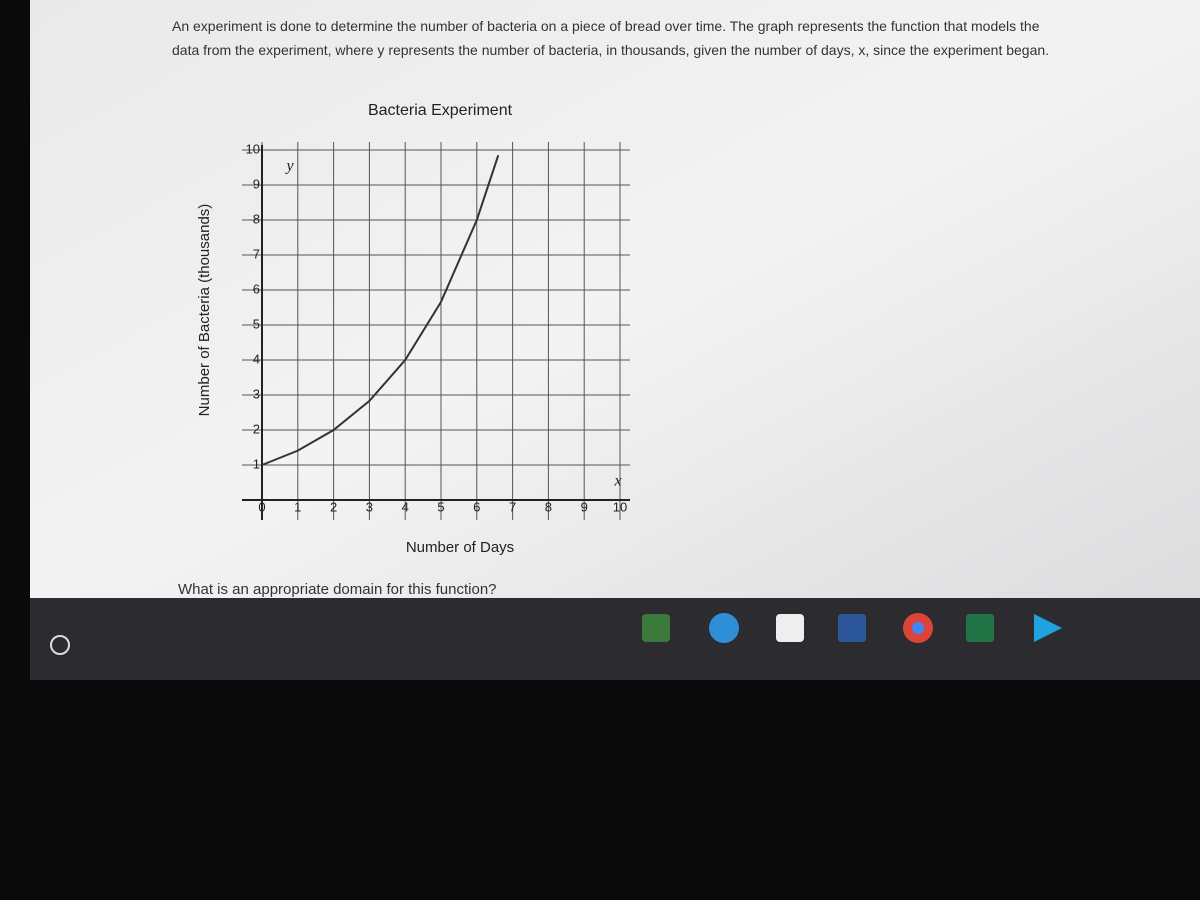 This screenshot has height=900, width=1200. I want to click on chart-title: Bacteria Experiment, so click(440, 110).